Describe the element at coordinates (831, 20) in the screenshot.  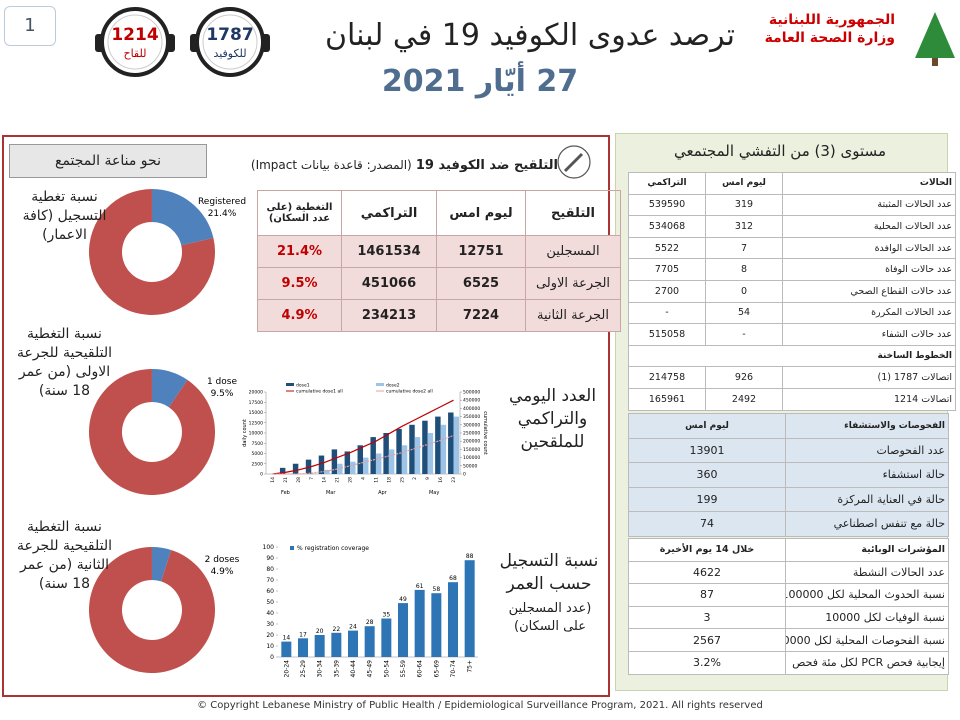
I see `ministry: الجمهورية اللبنانية` at that location.